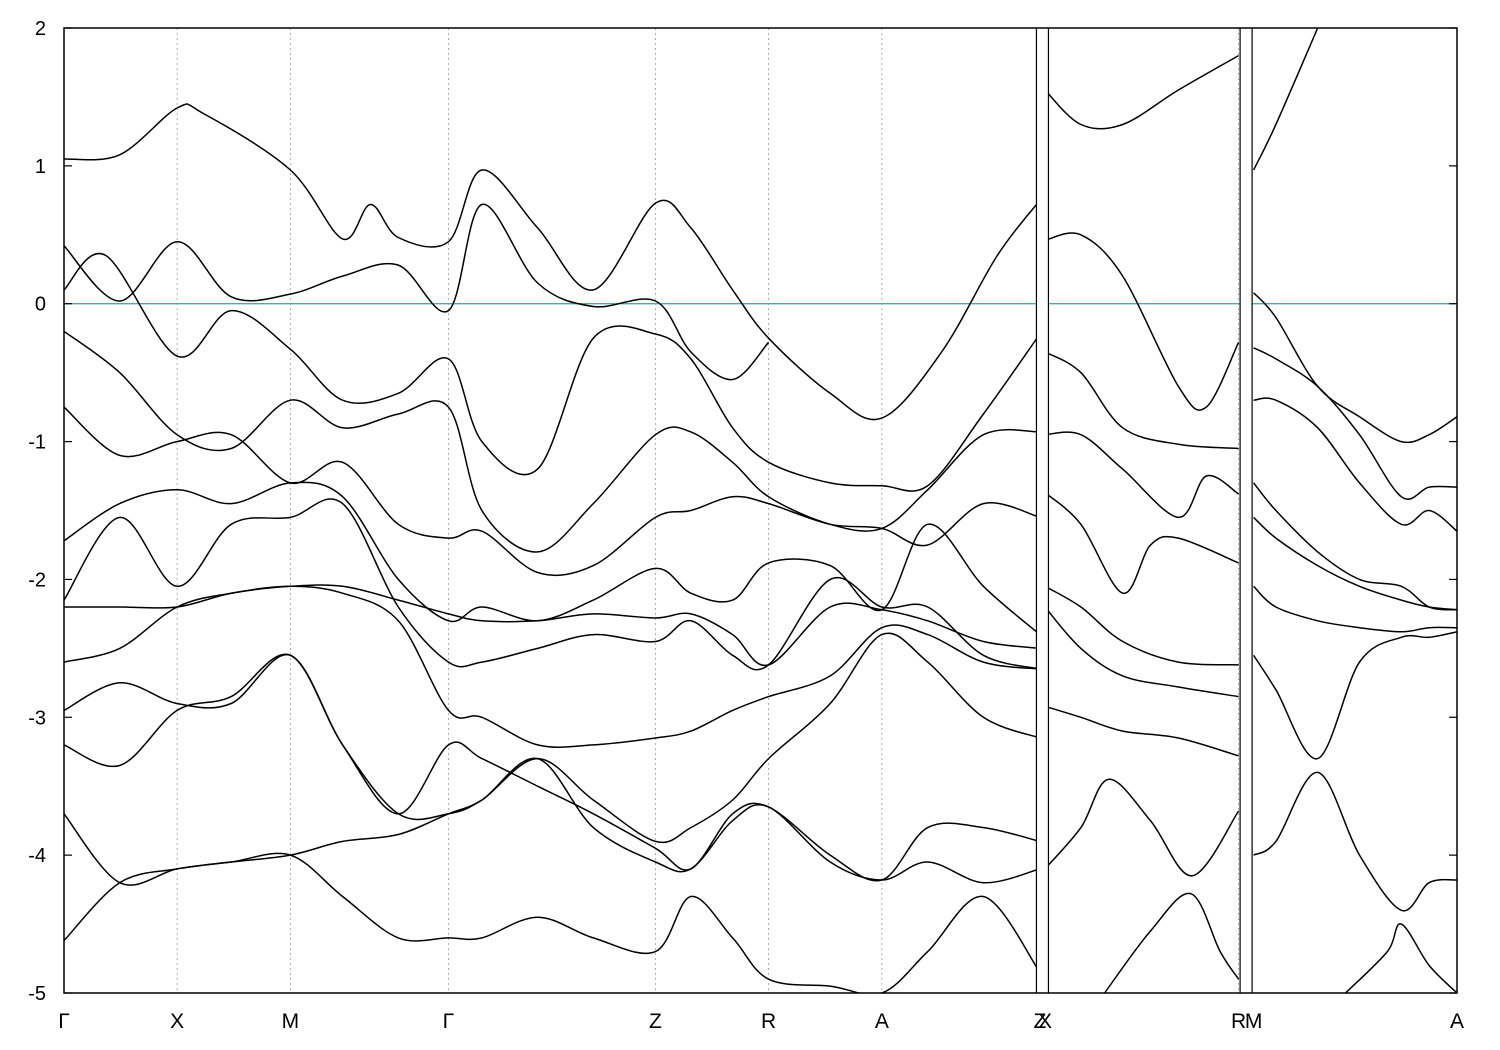 The width and height of the screenshot is (1500, 1050). Describe the element at coordinates (37, 856) in the screenshot. I see `y-tick-label: -4` at that location.